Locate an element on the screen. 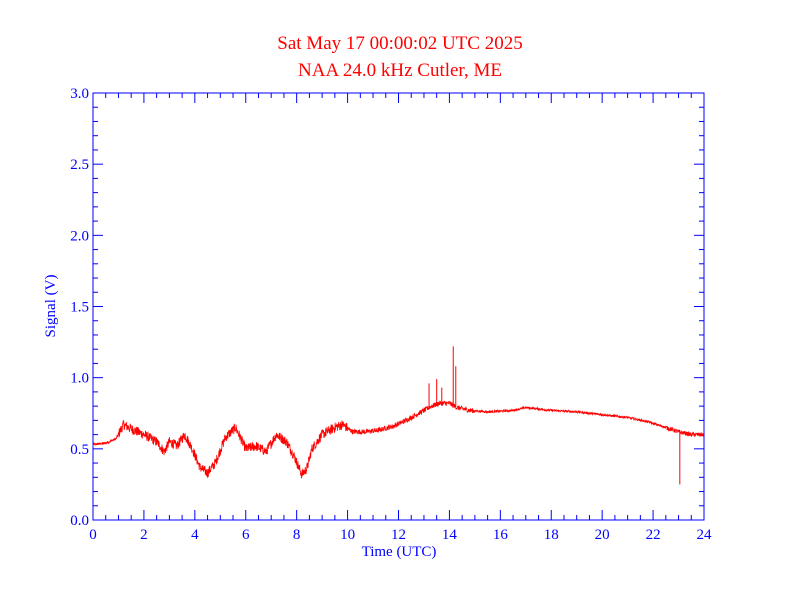 The width and height of the screenshot is (792, 612). y-tick-label: 0.5 is located at coordinates (79, 450).